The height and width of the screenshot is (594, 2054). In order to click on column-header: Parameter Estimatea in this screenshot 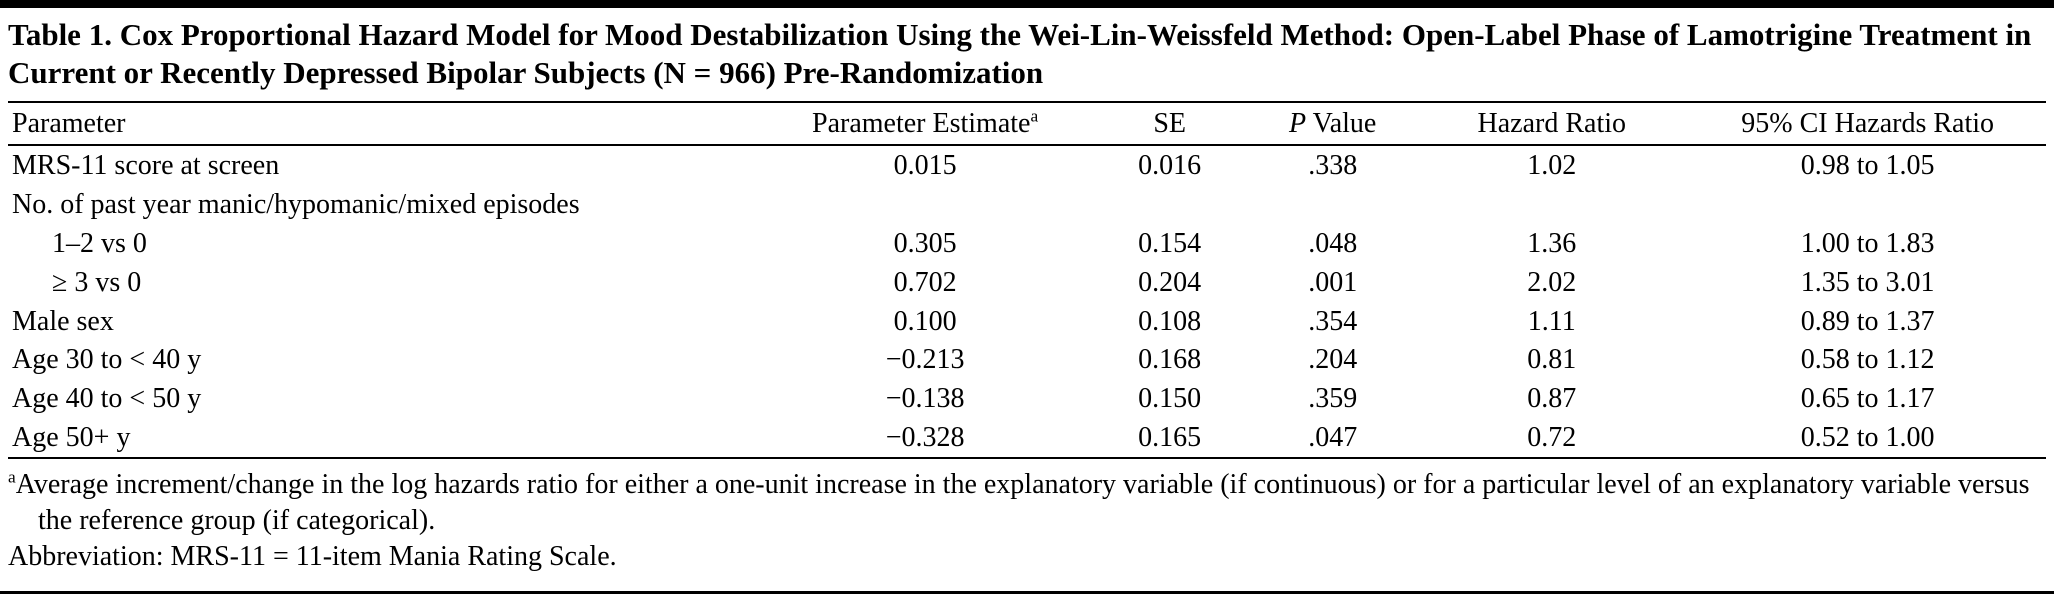, I will do `click(925, 123)`.